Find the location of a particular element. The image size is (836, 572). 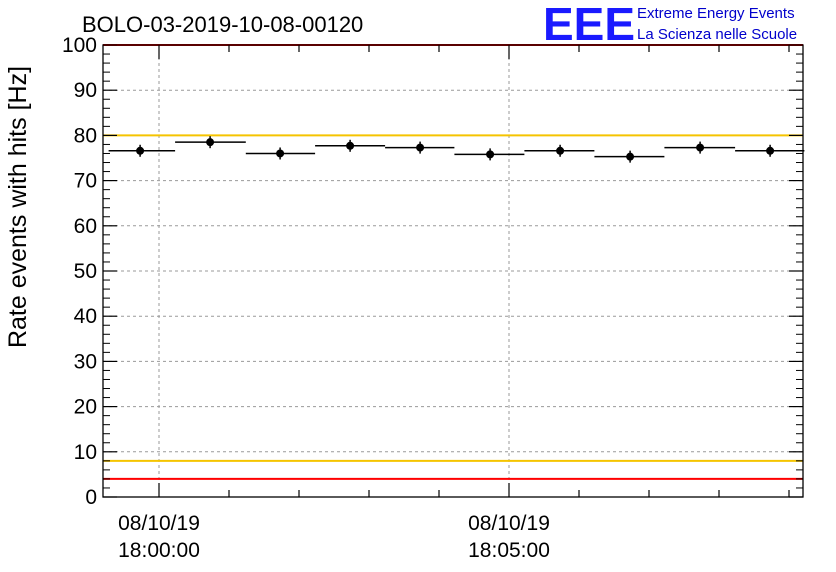

x-tick-label-time: 18:00:00 is located at coordinates (159, 550).